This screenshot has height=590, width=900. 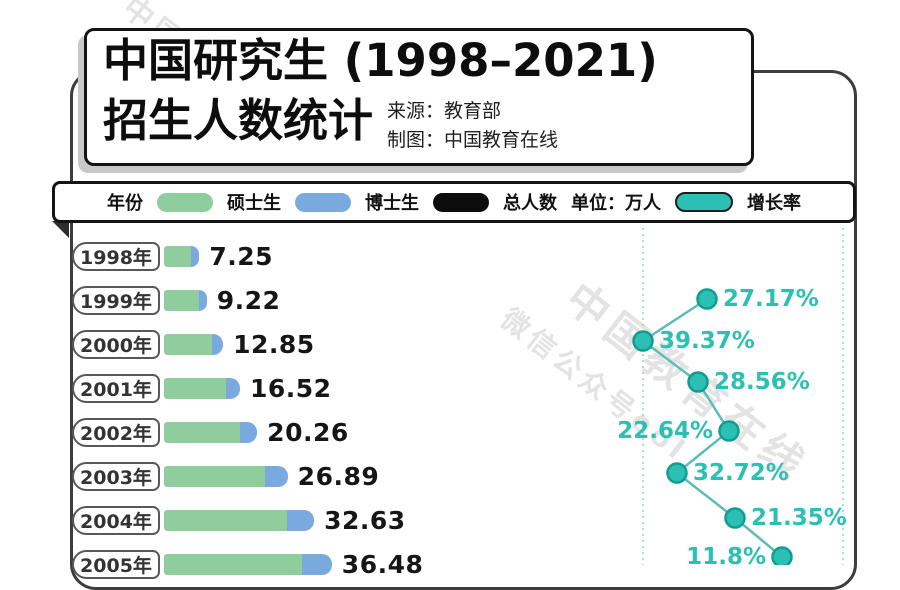 What do you see at coordinates (380, 60) in the screenshot?
I see `page-title-line1: 中国研究生 (1998–2021)` at bounding box center [380, 60].